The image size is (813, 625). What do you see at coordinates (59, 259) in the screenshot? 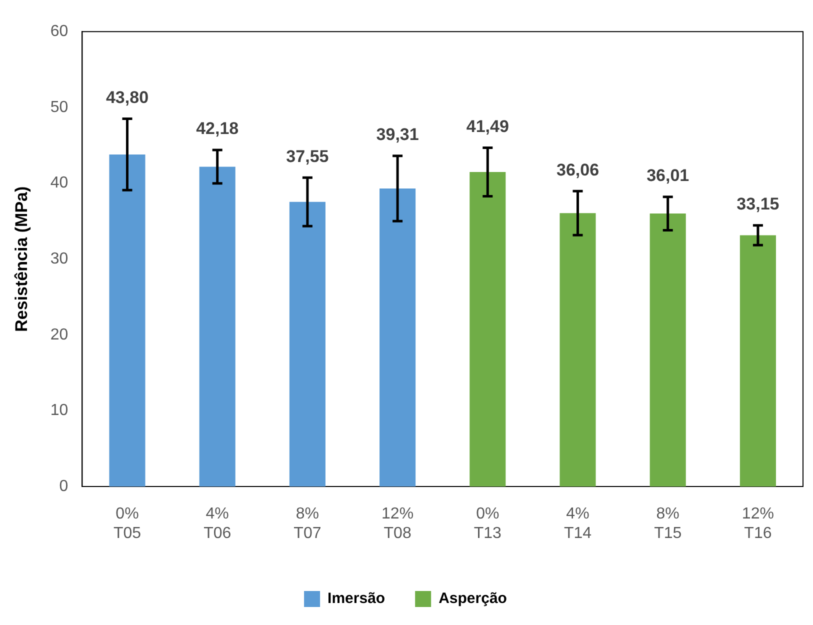
I see `y-tick-label: 30` at bounding box center [59, 259].